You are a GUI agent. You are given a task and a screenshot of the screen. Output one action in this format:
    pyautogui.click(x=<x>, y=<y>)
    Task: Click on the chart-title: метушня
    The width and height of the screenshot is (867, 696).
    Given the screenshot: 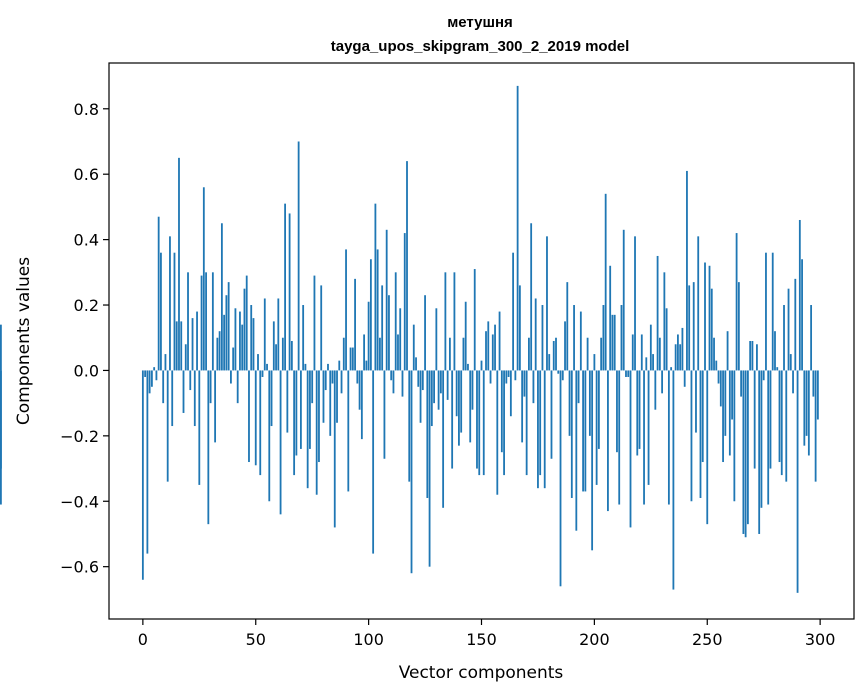 What is the action you would take?
    pyautogui.click(x=480, y=22)
    